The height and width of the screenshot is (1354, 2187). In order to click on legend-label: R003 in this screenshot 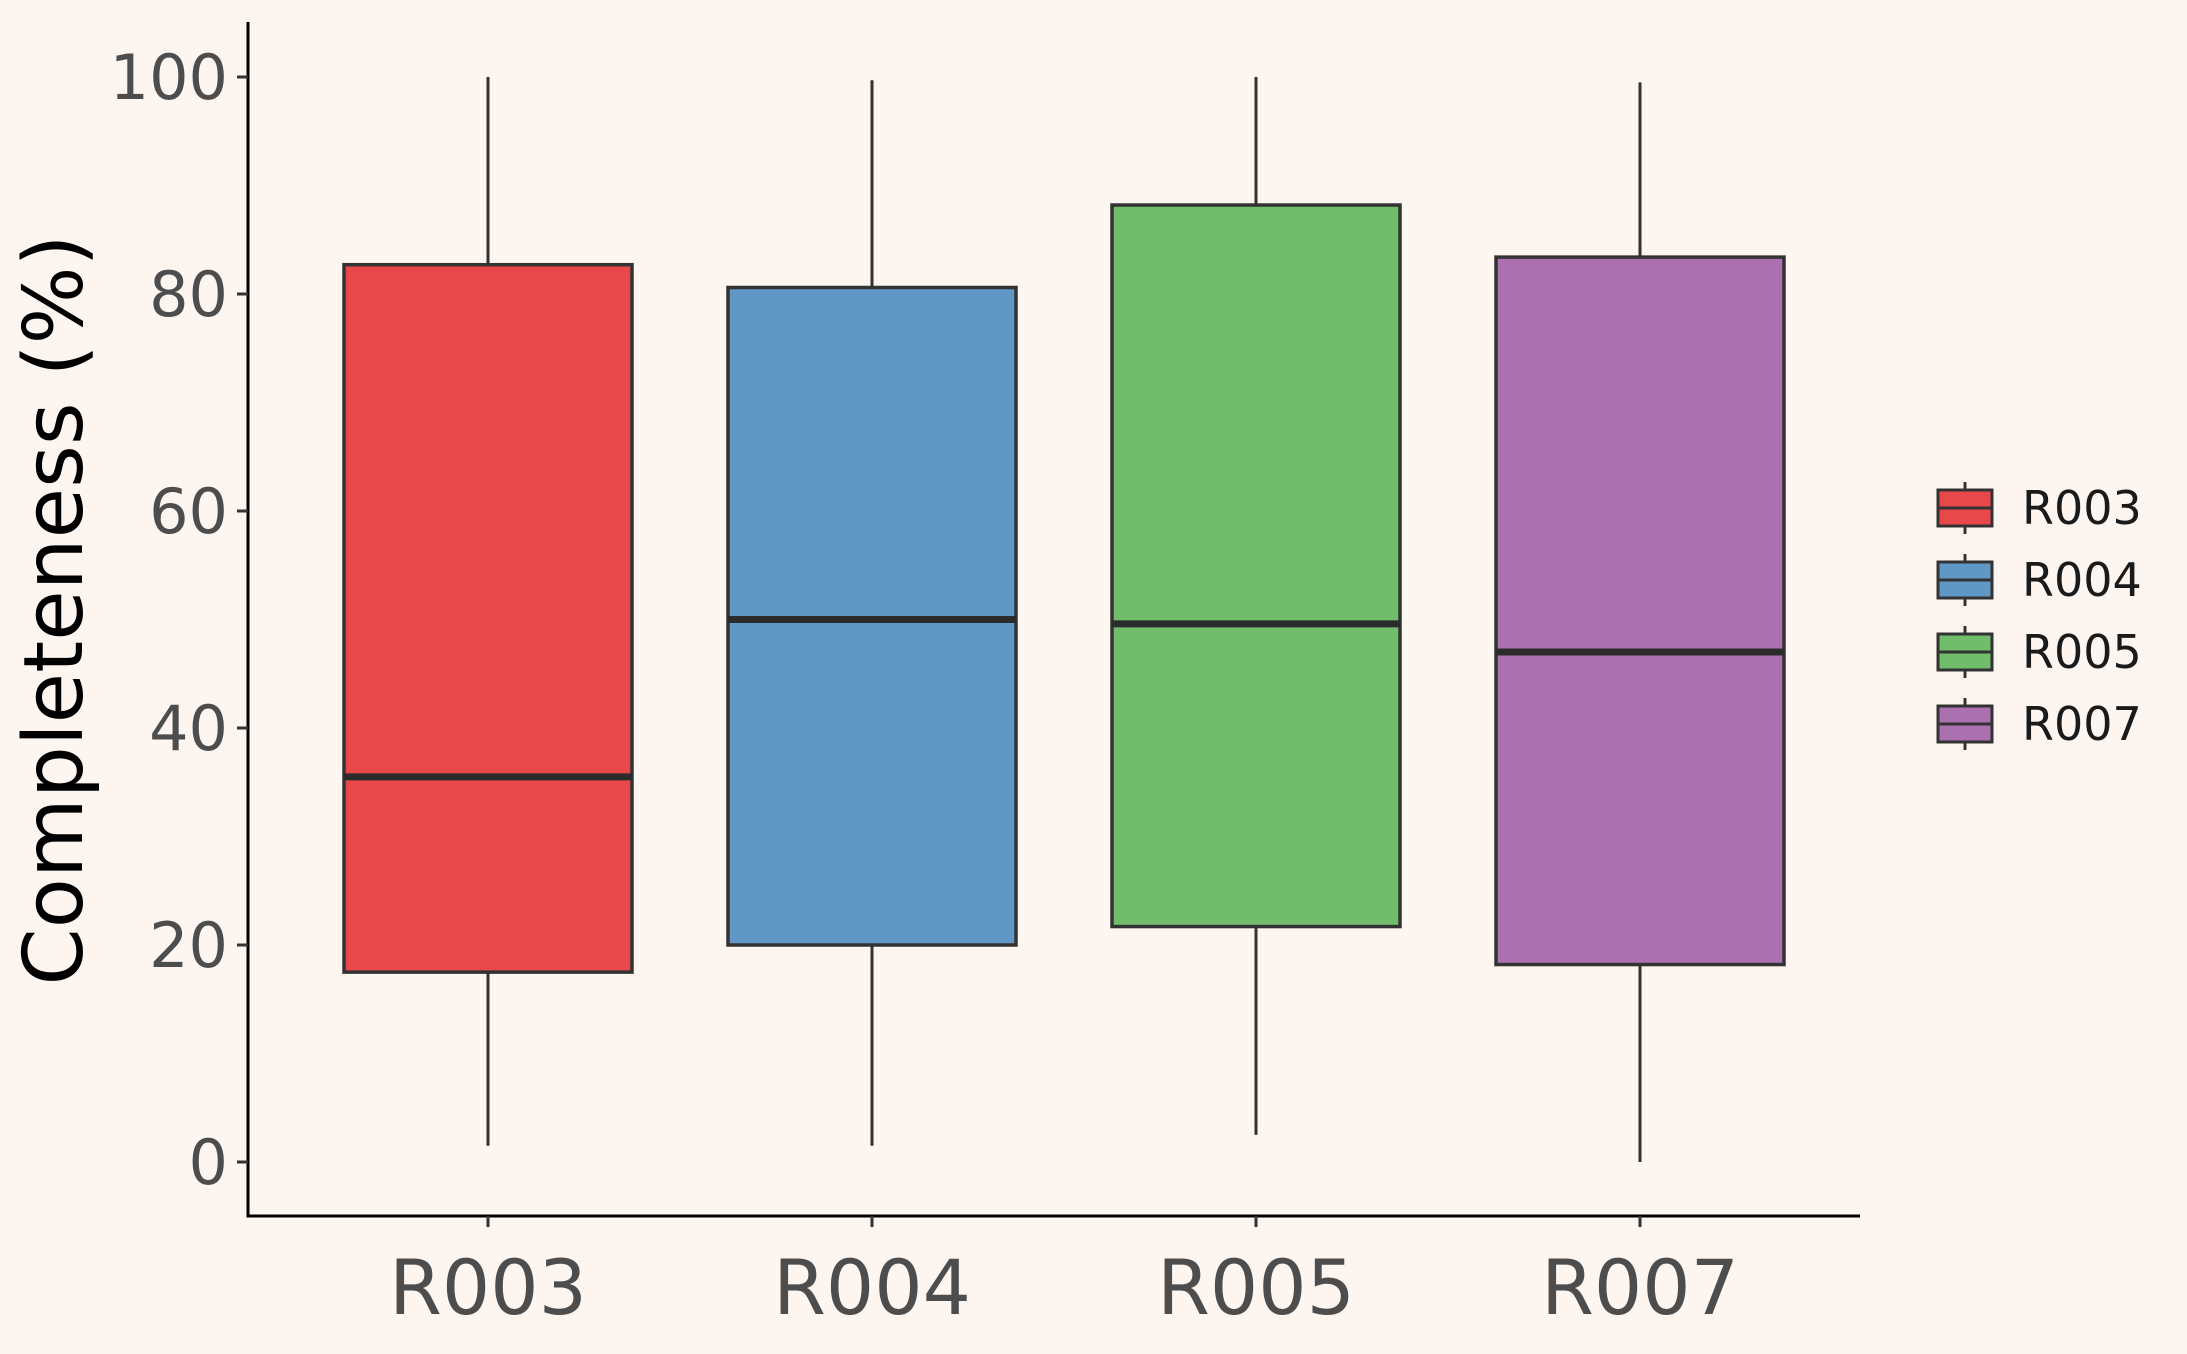, I will do `click(2082, 508)`.